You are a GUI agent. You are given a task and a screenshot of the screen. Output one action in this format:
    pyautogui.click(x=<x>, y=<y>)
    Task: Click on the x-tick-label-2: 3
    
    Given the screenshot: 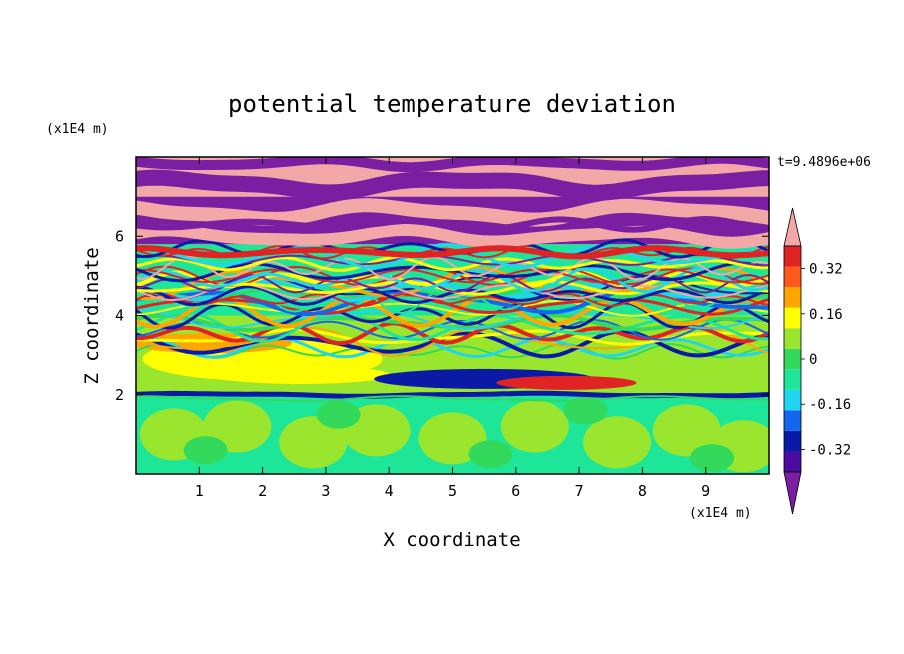 What is the action you would take?
    pyautogui.click(x=325, y=491)
    